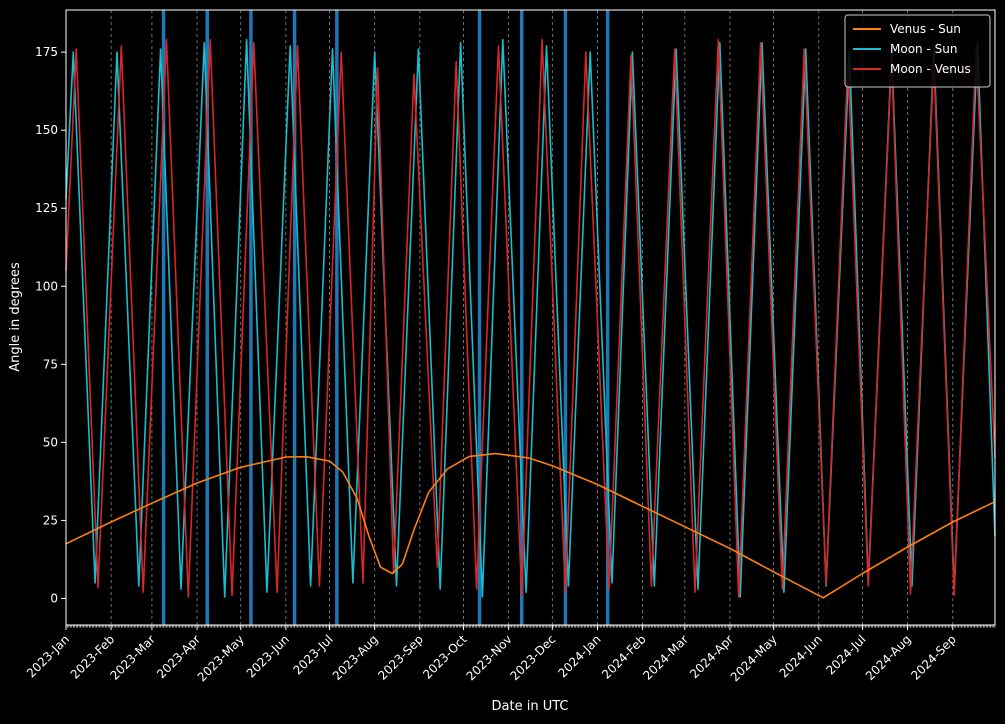  I want to click on legend-box, so click(917, 51).